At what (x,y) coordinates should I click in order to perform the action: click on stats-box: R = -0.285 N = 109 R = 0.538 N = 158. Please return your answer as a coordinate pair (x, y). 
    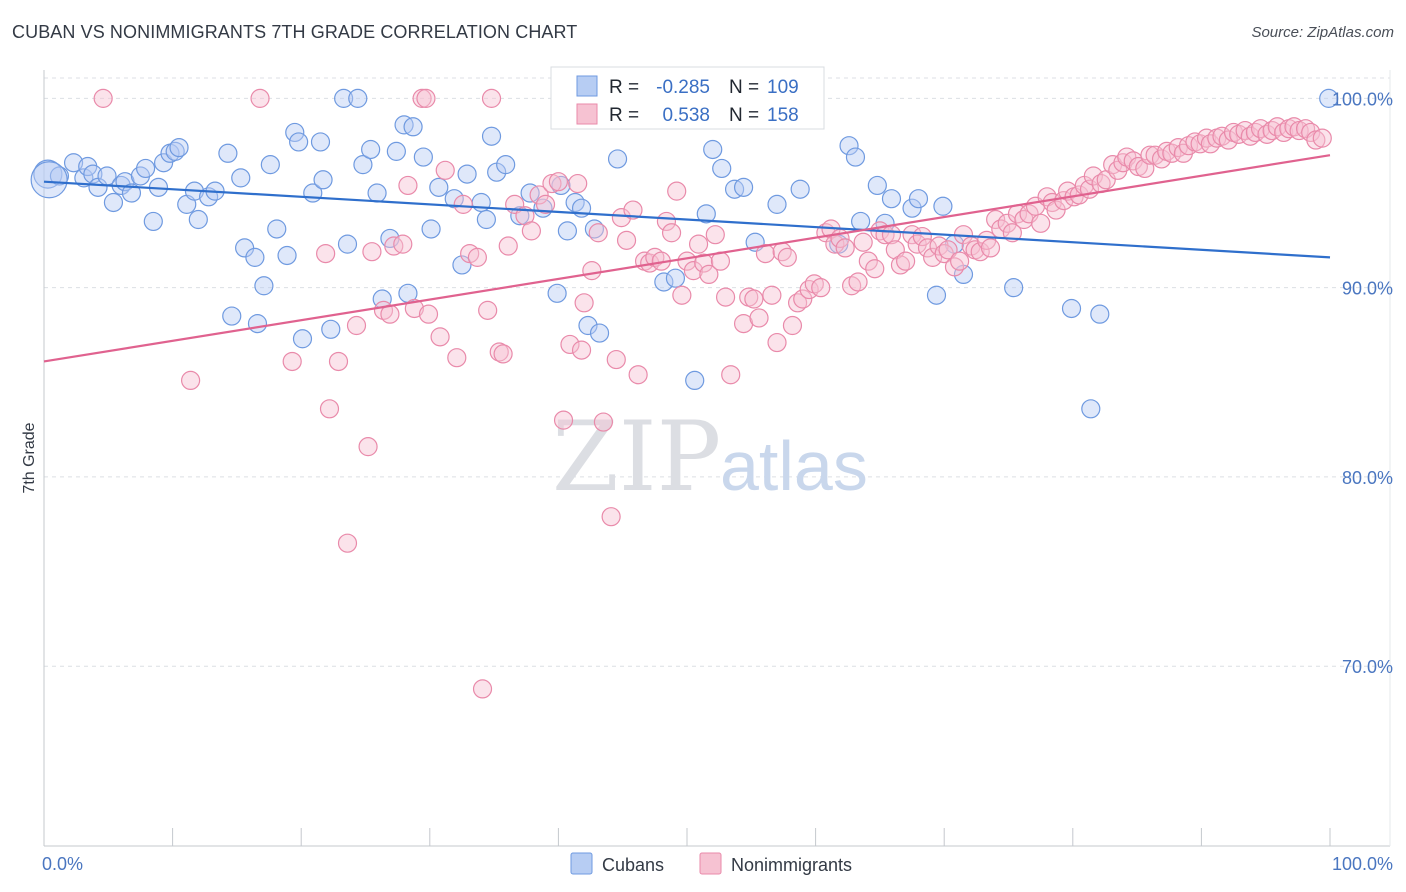
    Looking at the image, I should click on (687, 98).